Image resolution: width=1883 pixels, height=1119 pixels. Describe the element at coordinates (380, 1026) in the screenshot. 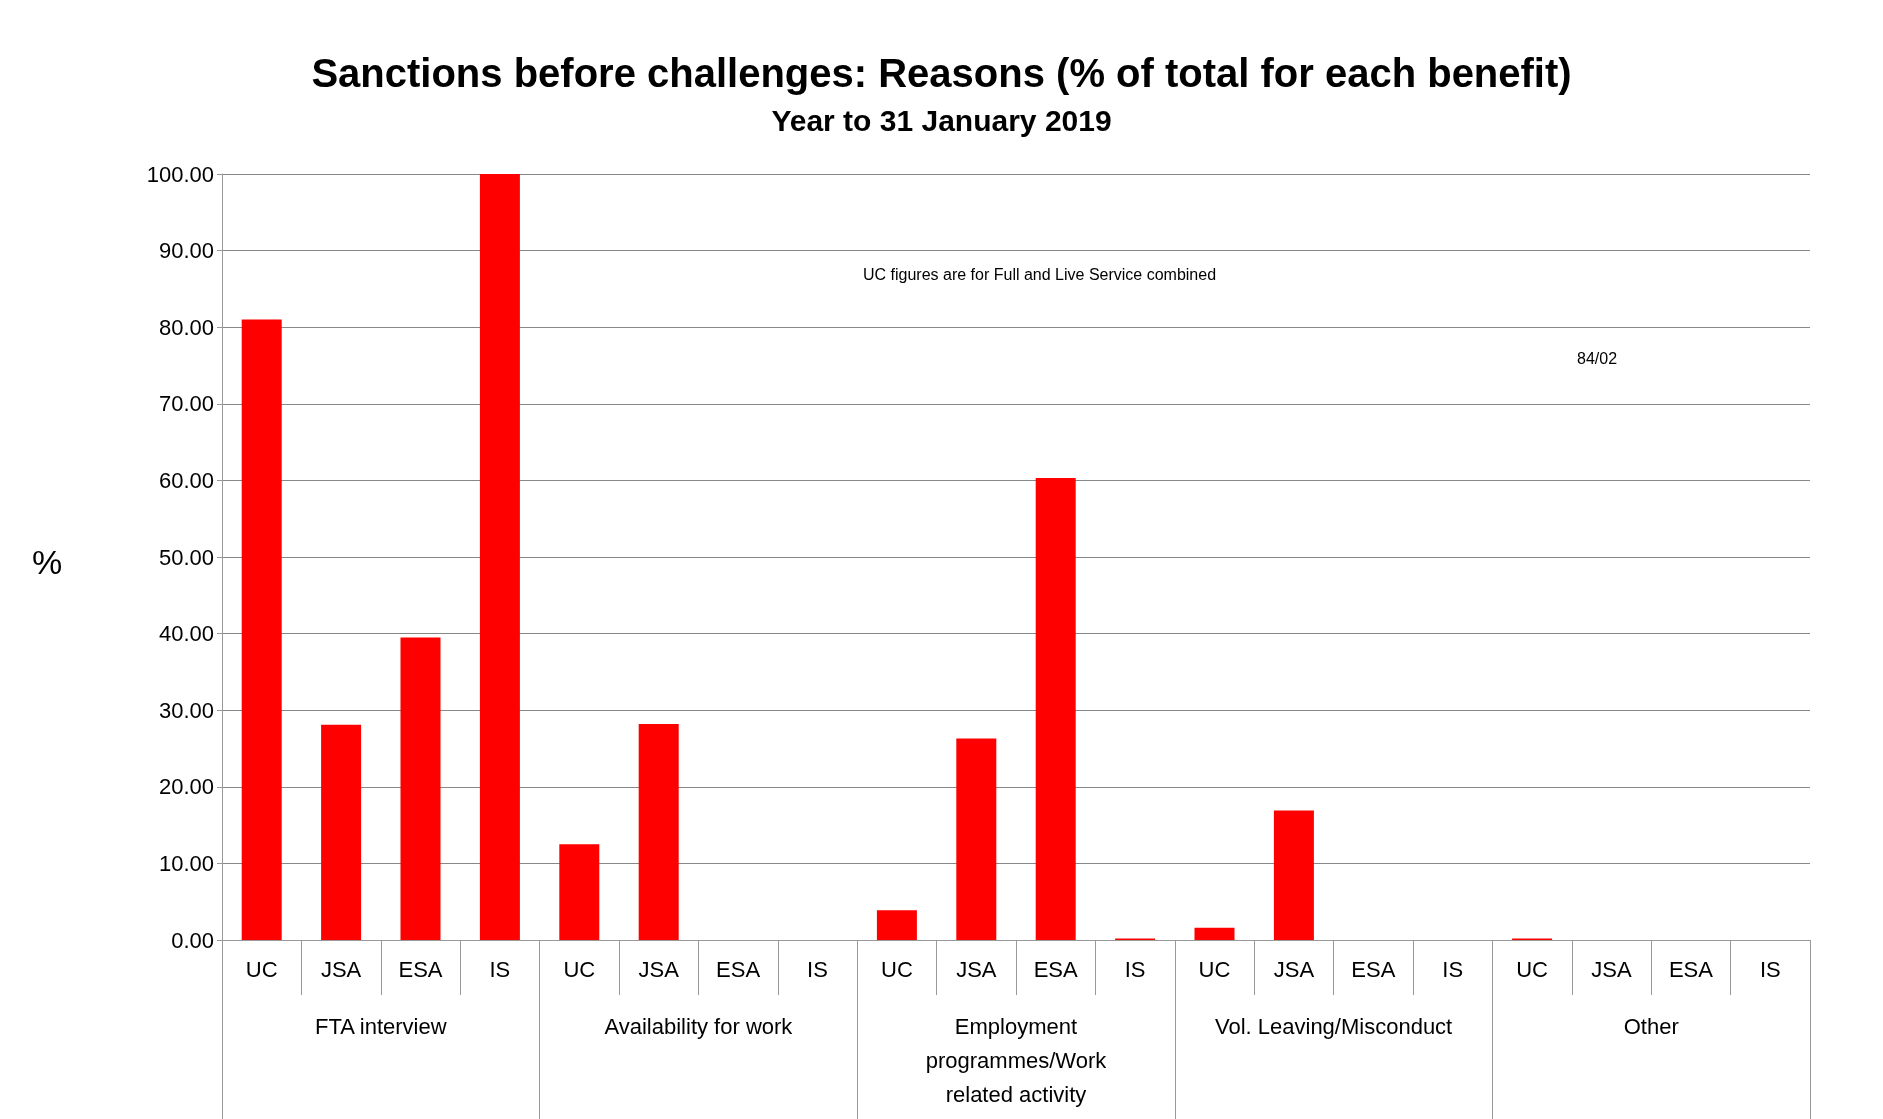

I see `text: FTA interview` at that location.